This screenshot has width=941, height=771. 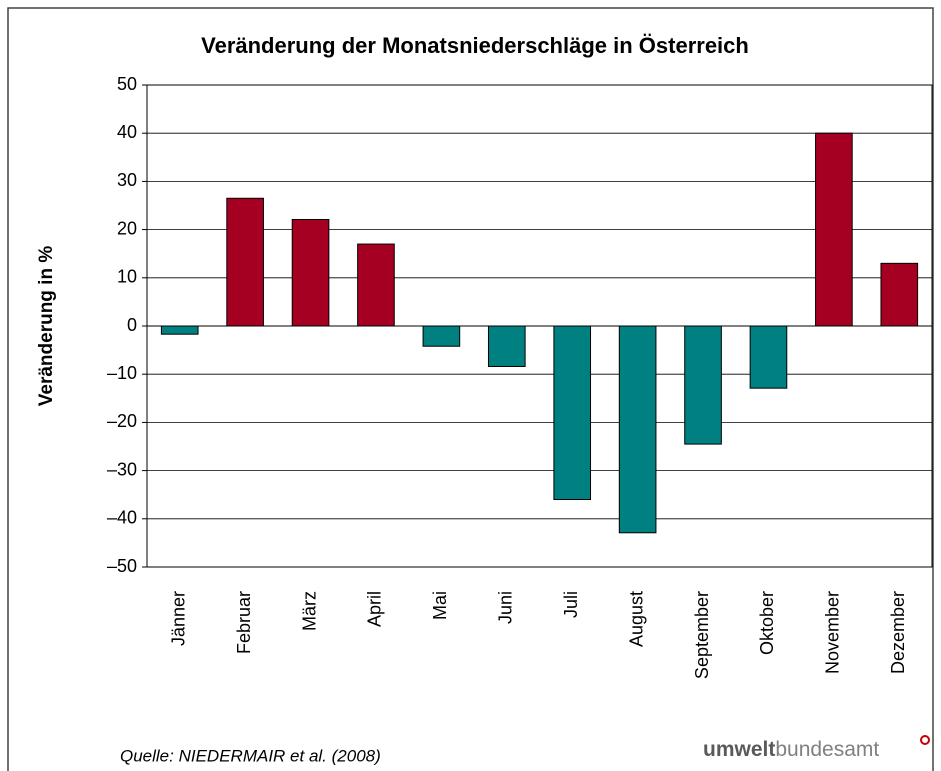 What do you see at coordinates (122, 421) in the screenshot?
I see `y-tick-label: –20` at bounding box center [122, 421].